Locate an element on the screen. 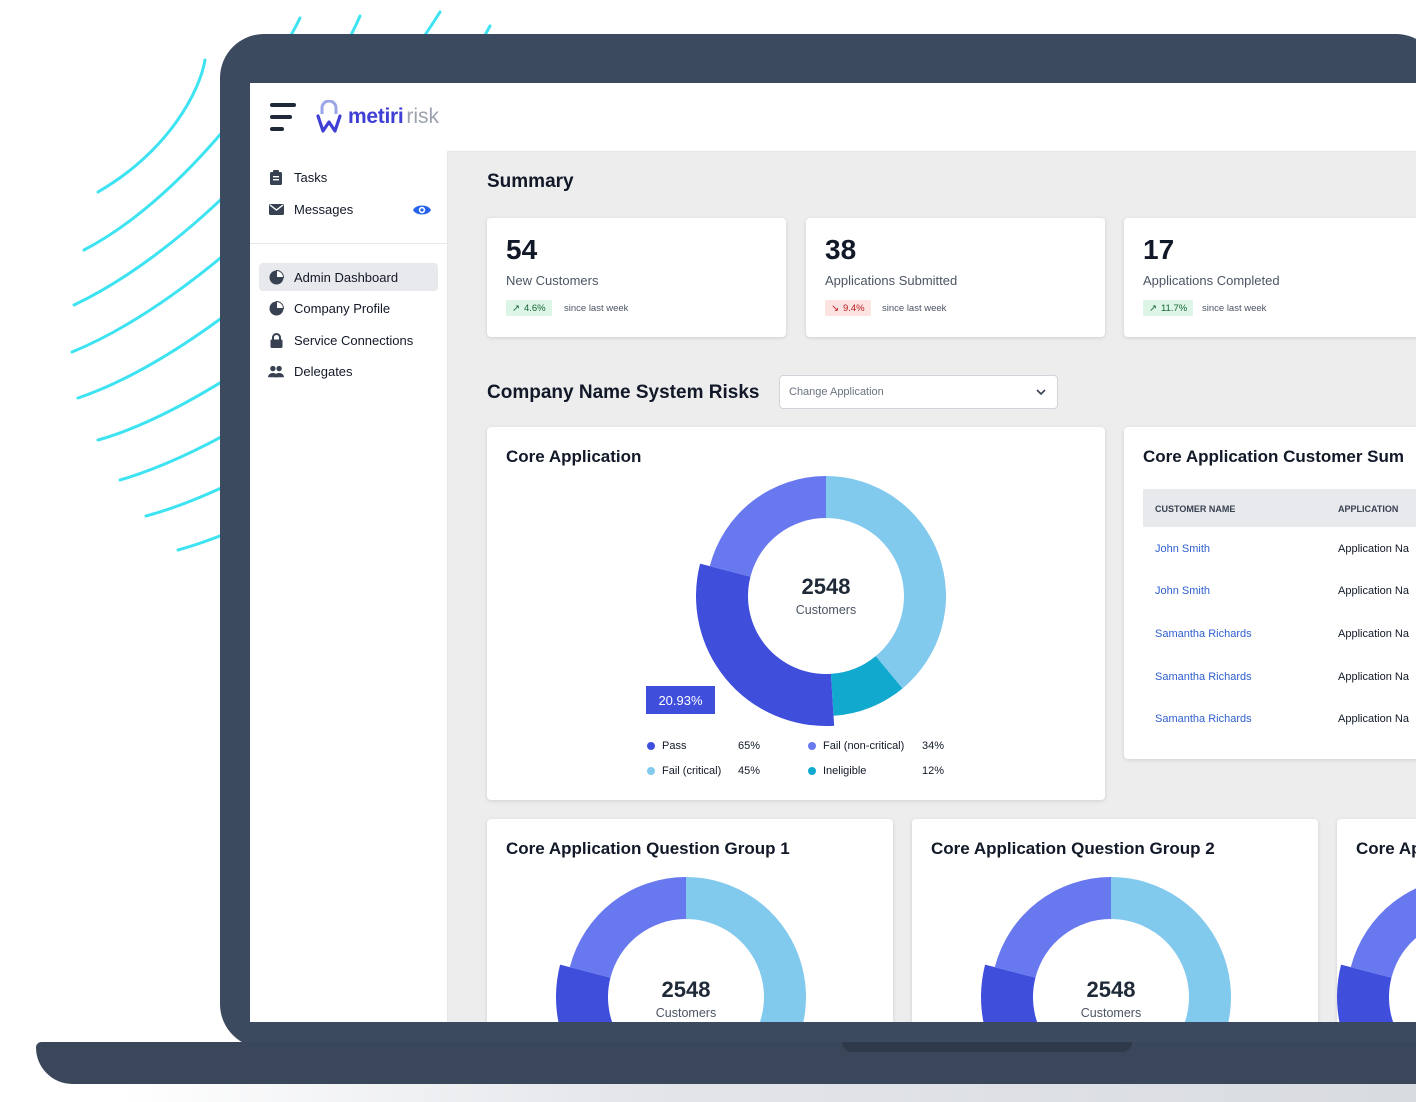  summary-title: Summary is located at coordinates (530, 181).